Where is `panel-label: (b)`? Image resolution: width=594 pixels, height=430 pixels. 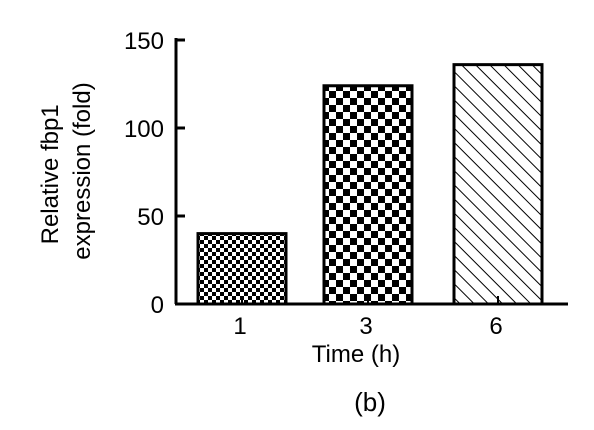
panel-label: (b) is located at coordinates (370, 402).